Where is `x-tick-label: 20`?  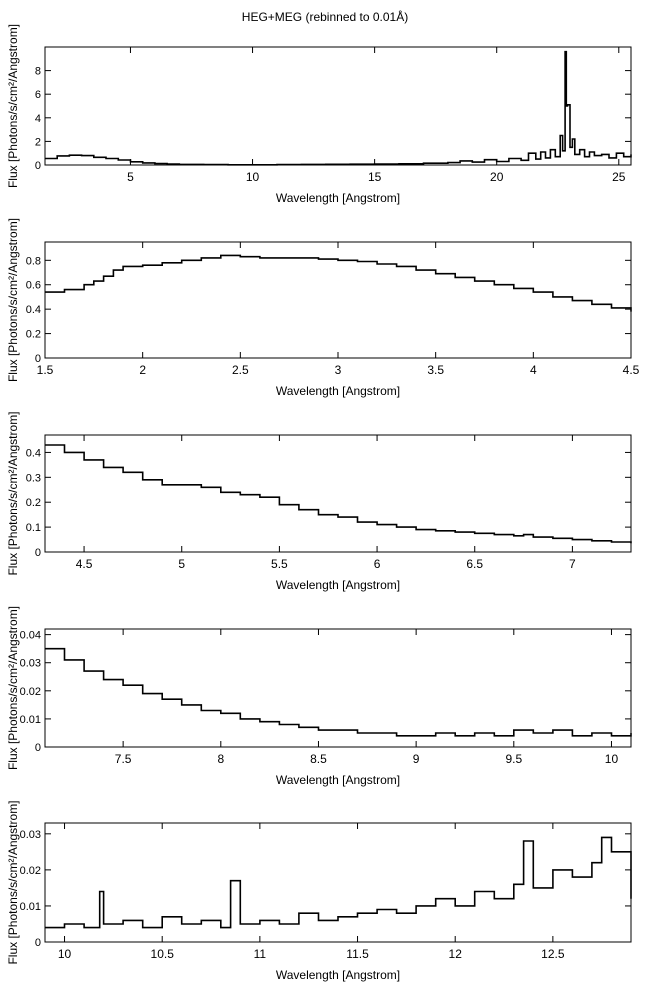 x-tick-label: 20 is located at coordinates (497, 177).